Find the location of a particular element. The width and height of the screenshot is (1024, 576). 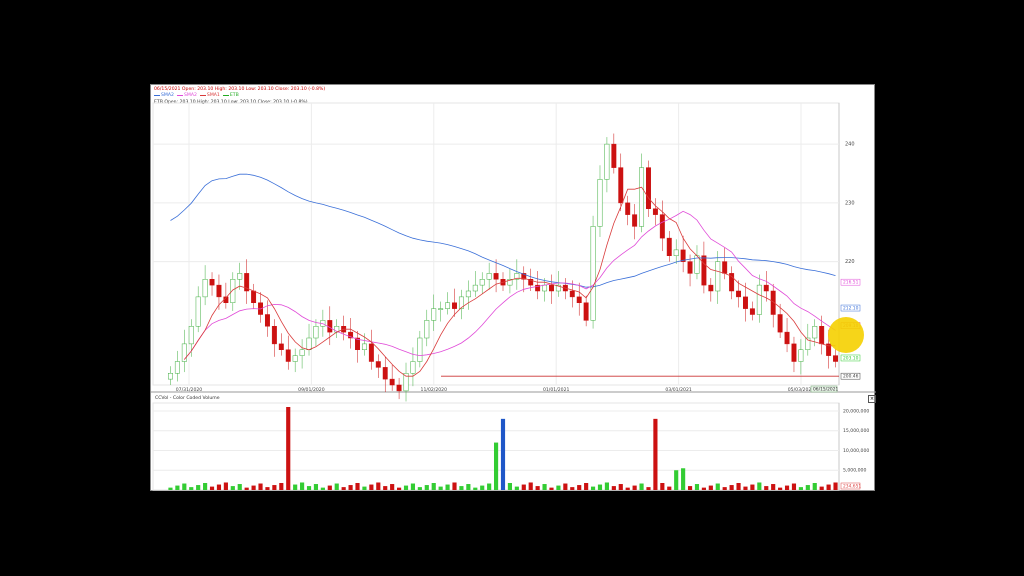

x-tick-label: 11/02/2020 is located at coordinates (434, 390).